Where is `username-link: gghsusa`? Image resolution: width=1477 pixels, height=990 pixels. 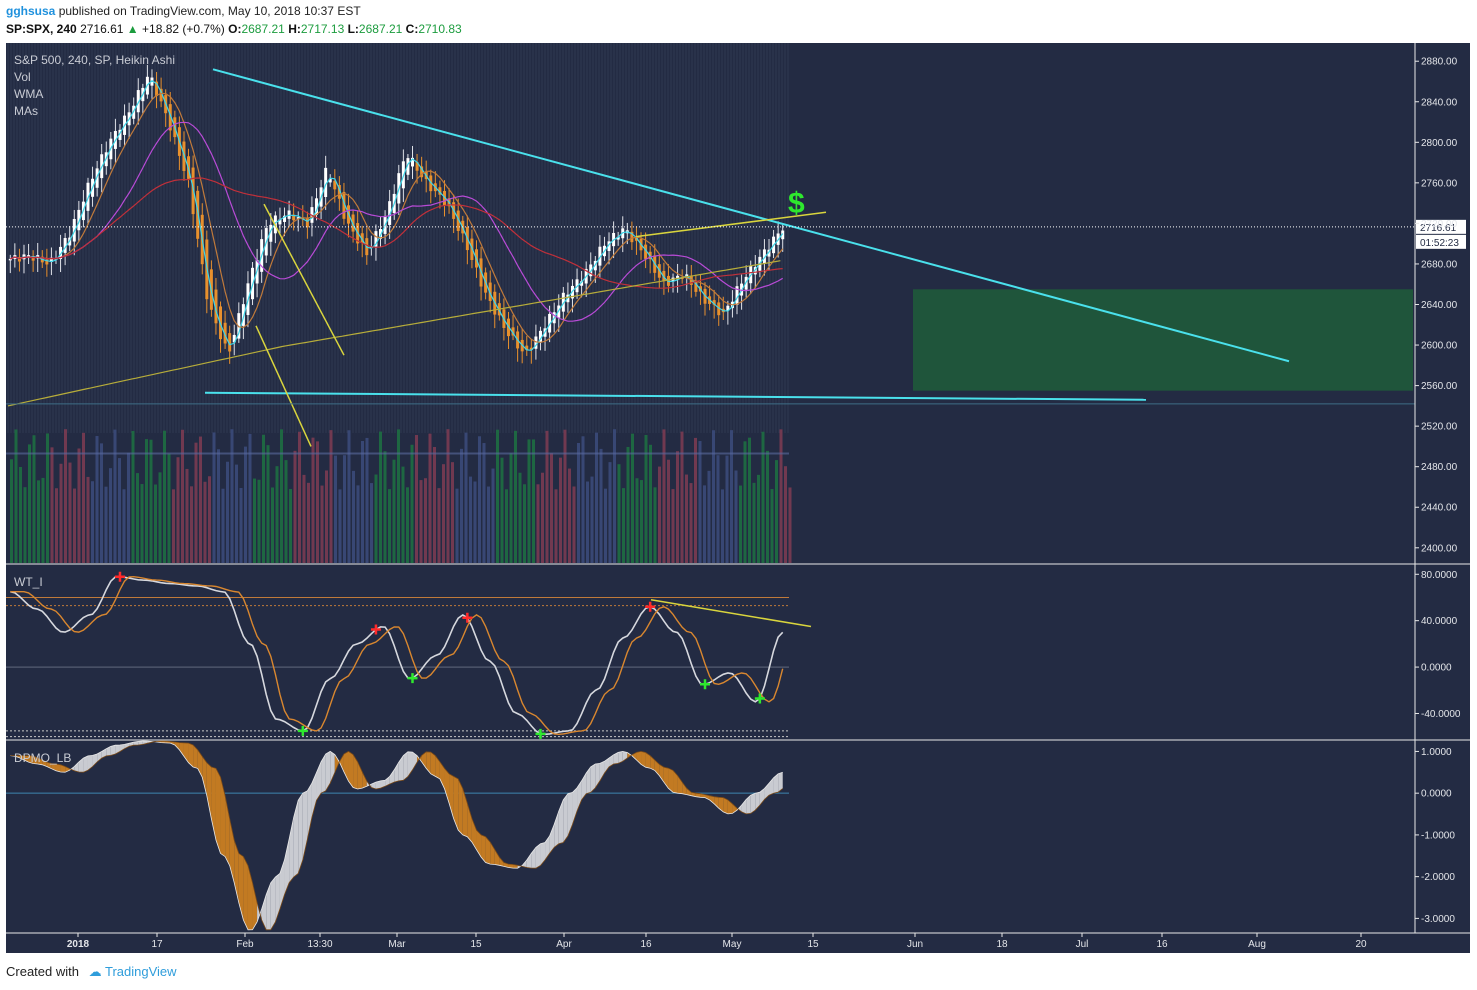
username-link: gghsusa is located at coordinates (31, 11).